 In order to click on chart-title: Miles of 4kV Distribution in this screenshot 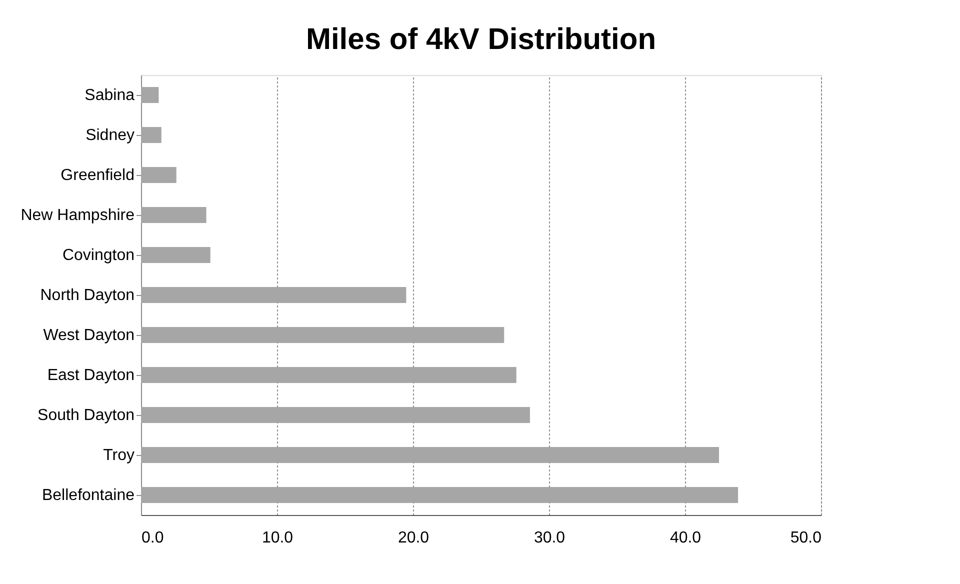, I will do `click(481, 39)`.